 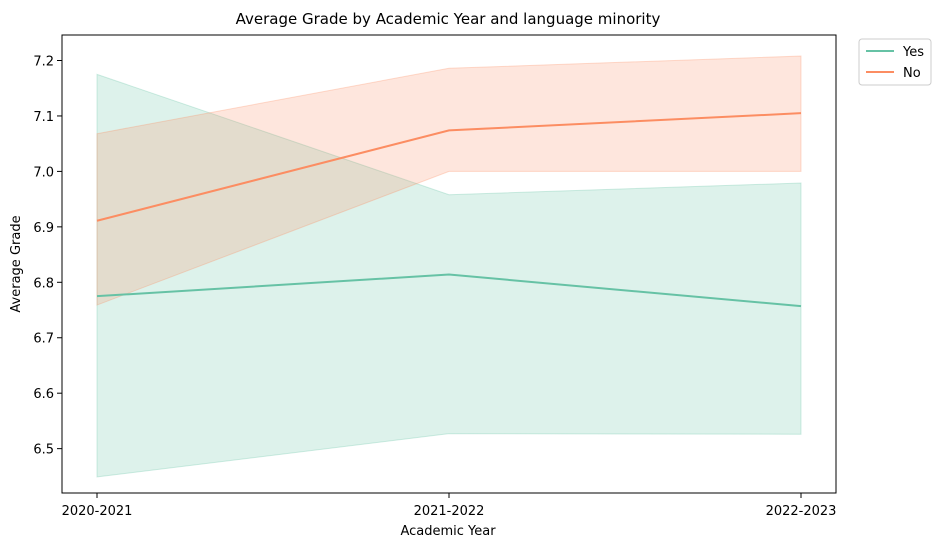 What do you see at coordinates (912, 73) in the screenshot?
I see `legend-label-no: No` at bounding box center [912, 73].